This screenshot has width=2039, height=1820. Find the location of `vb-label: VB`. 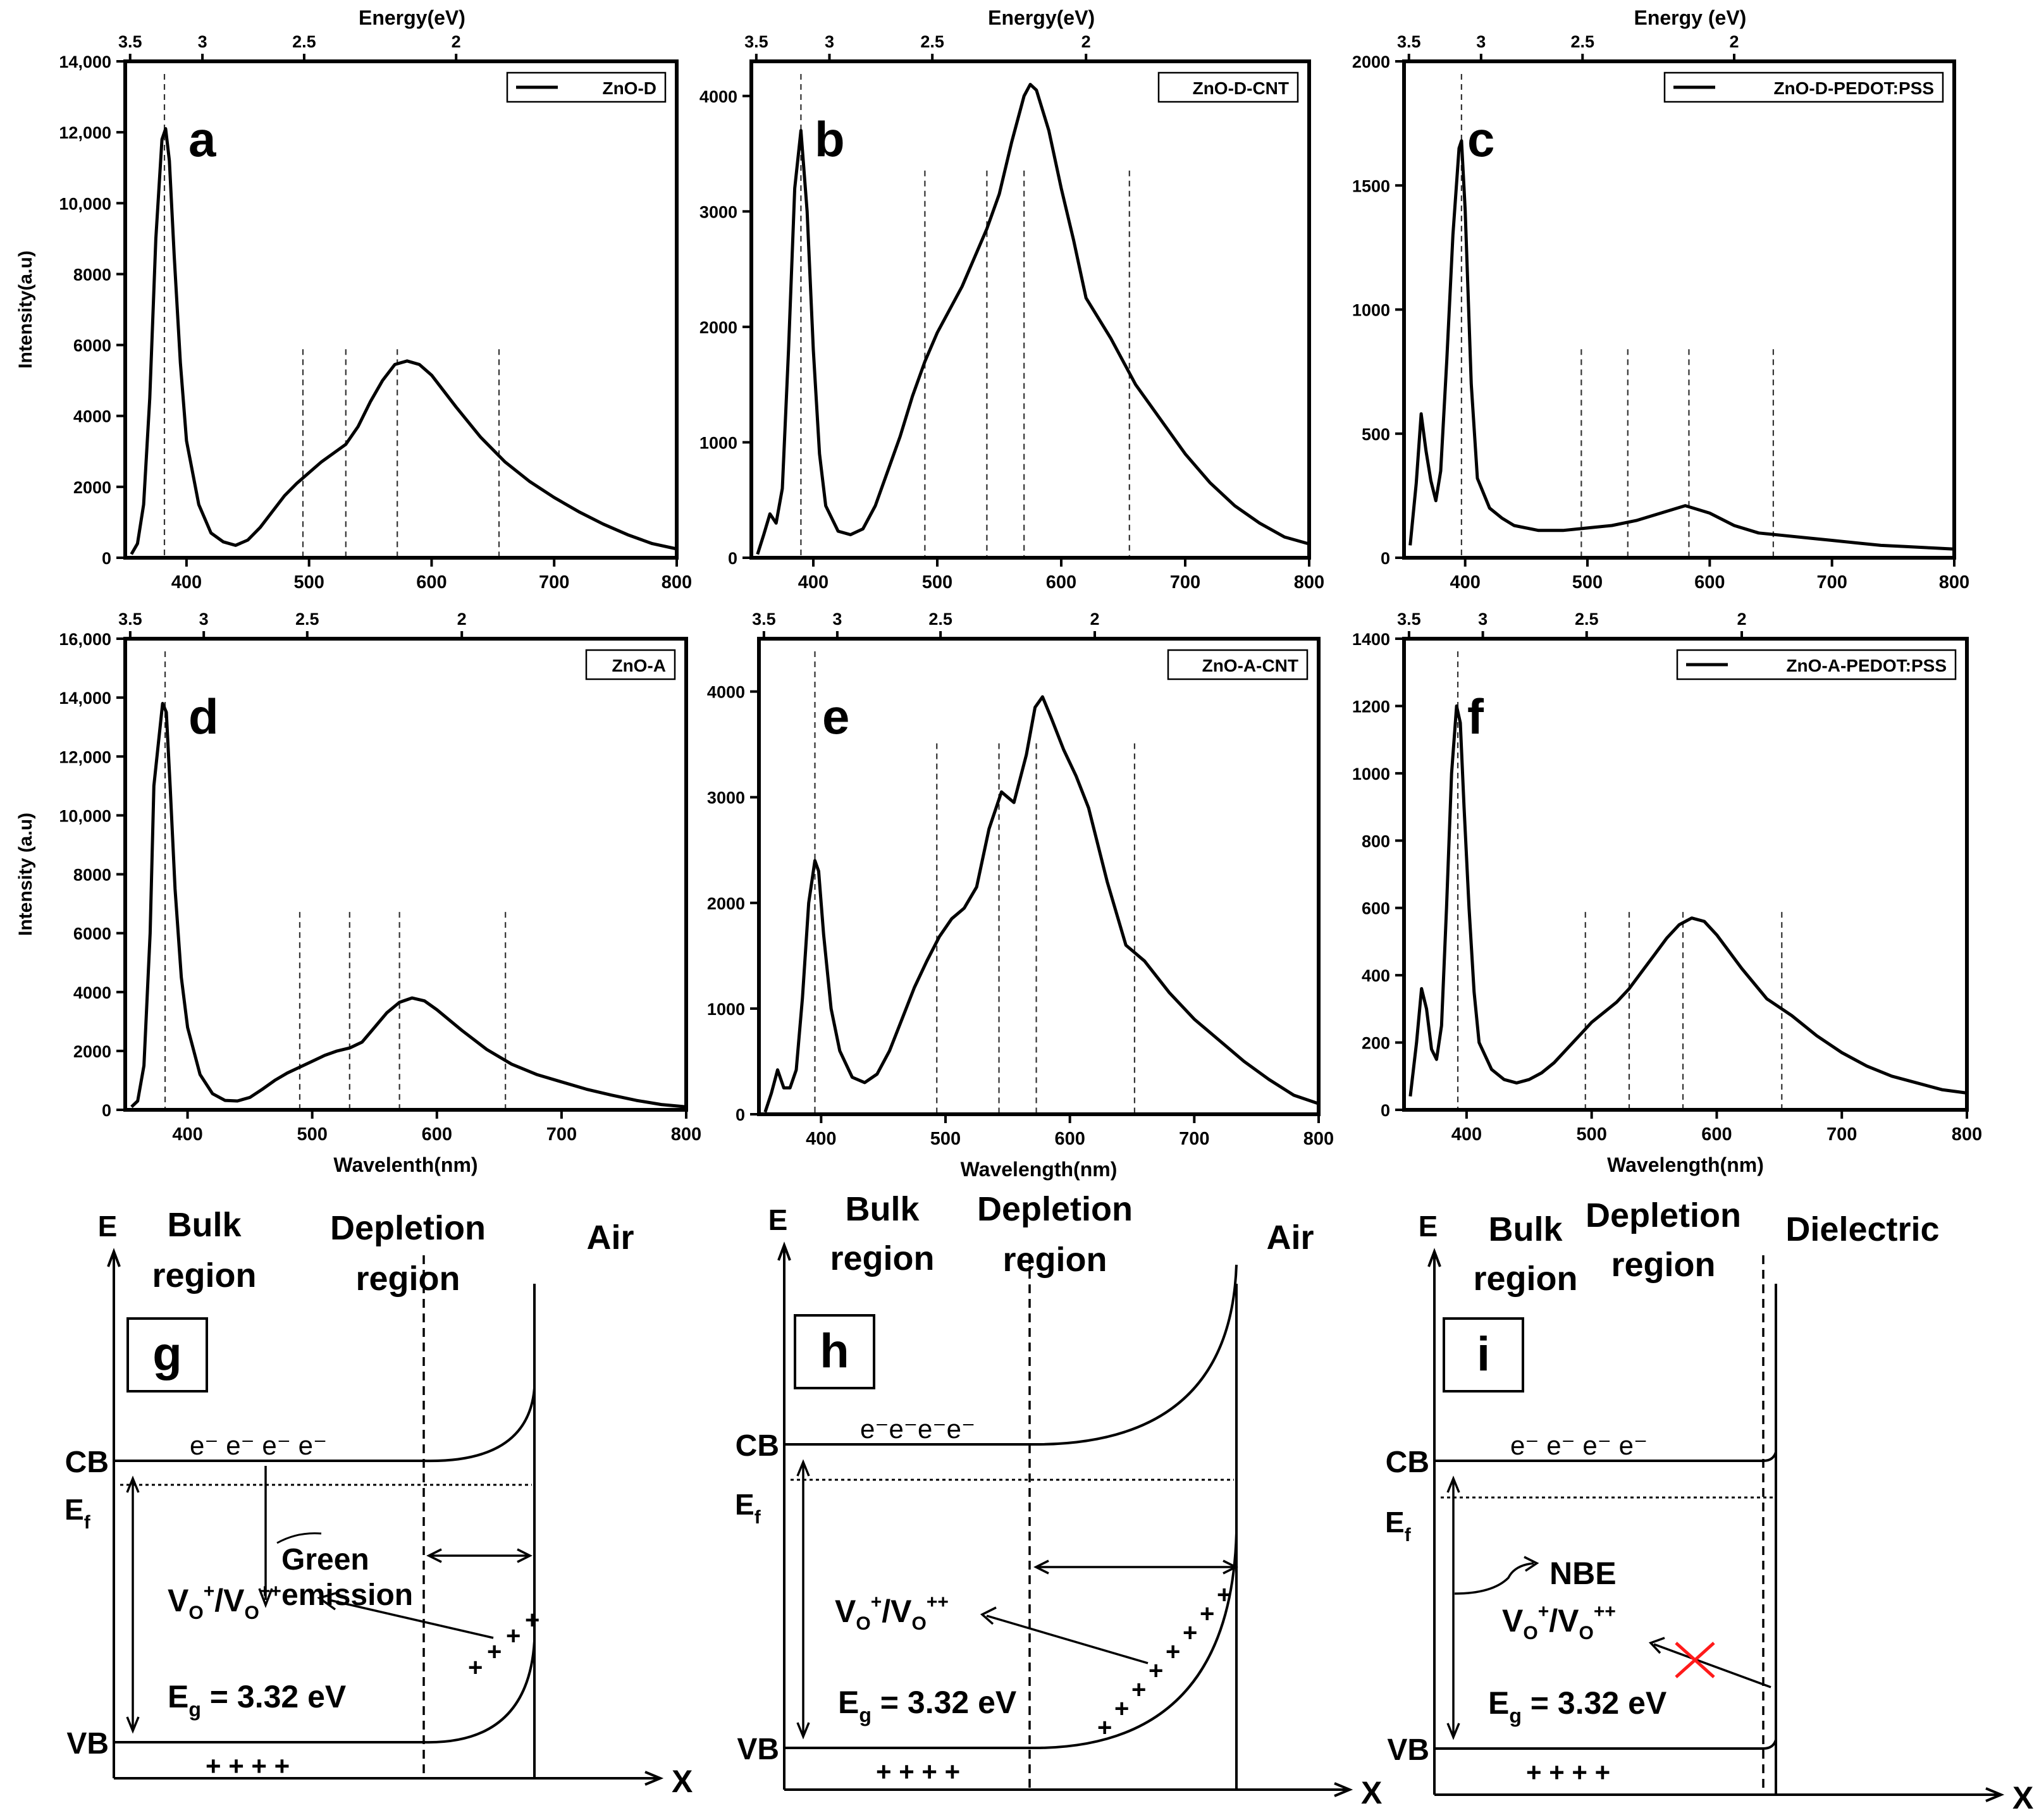

vb-label: VB is located at coordinates (87, 1744).